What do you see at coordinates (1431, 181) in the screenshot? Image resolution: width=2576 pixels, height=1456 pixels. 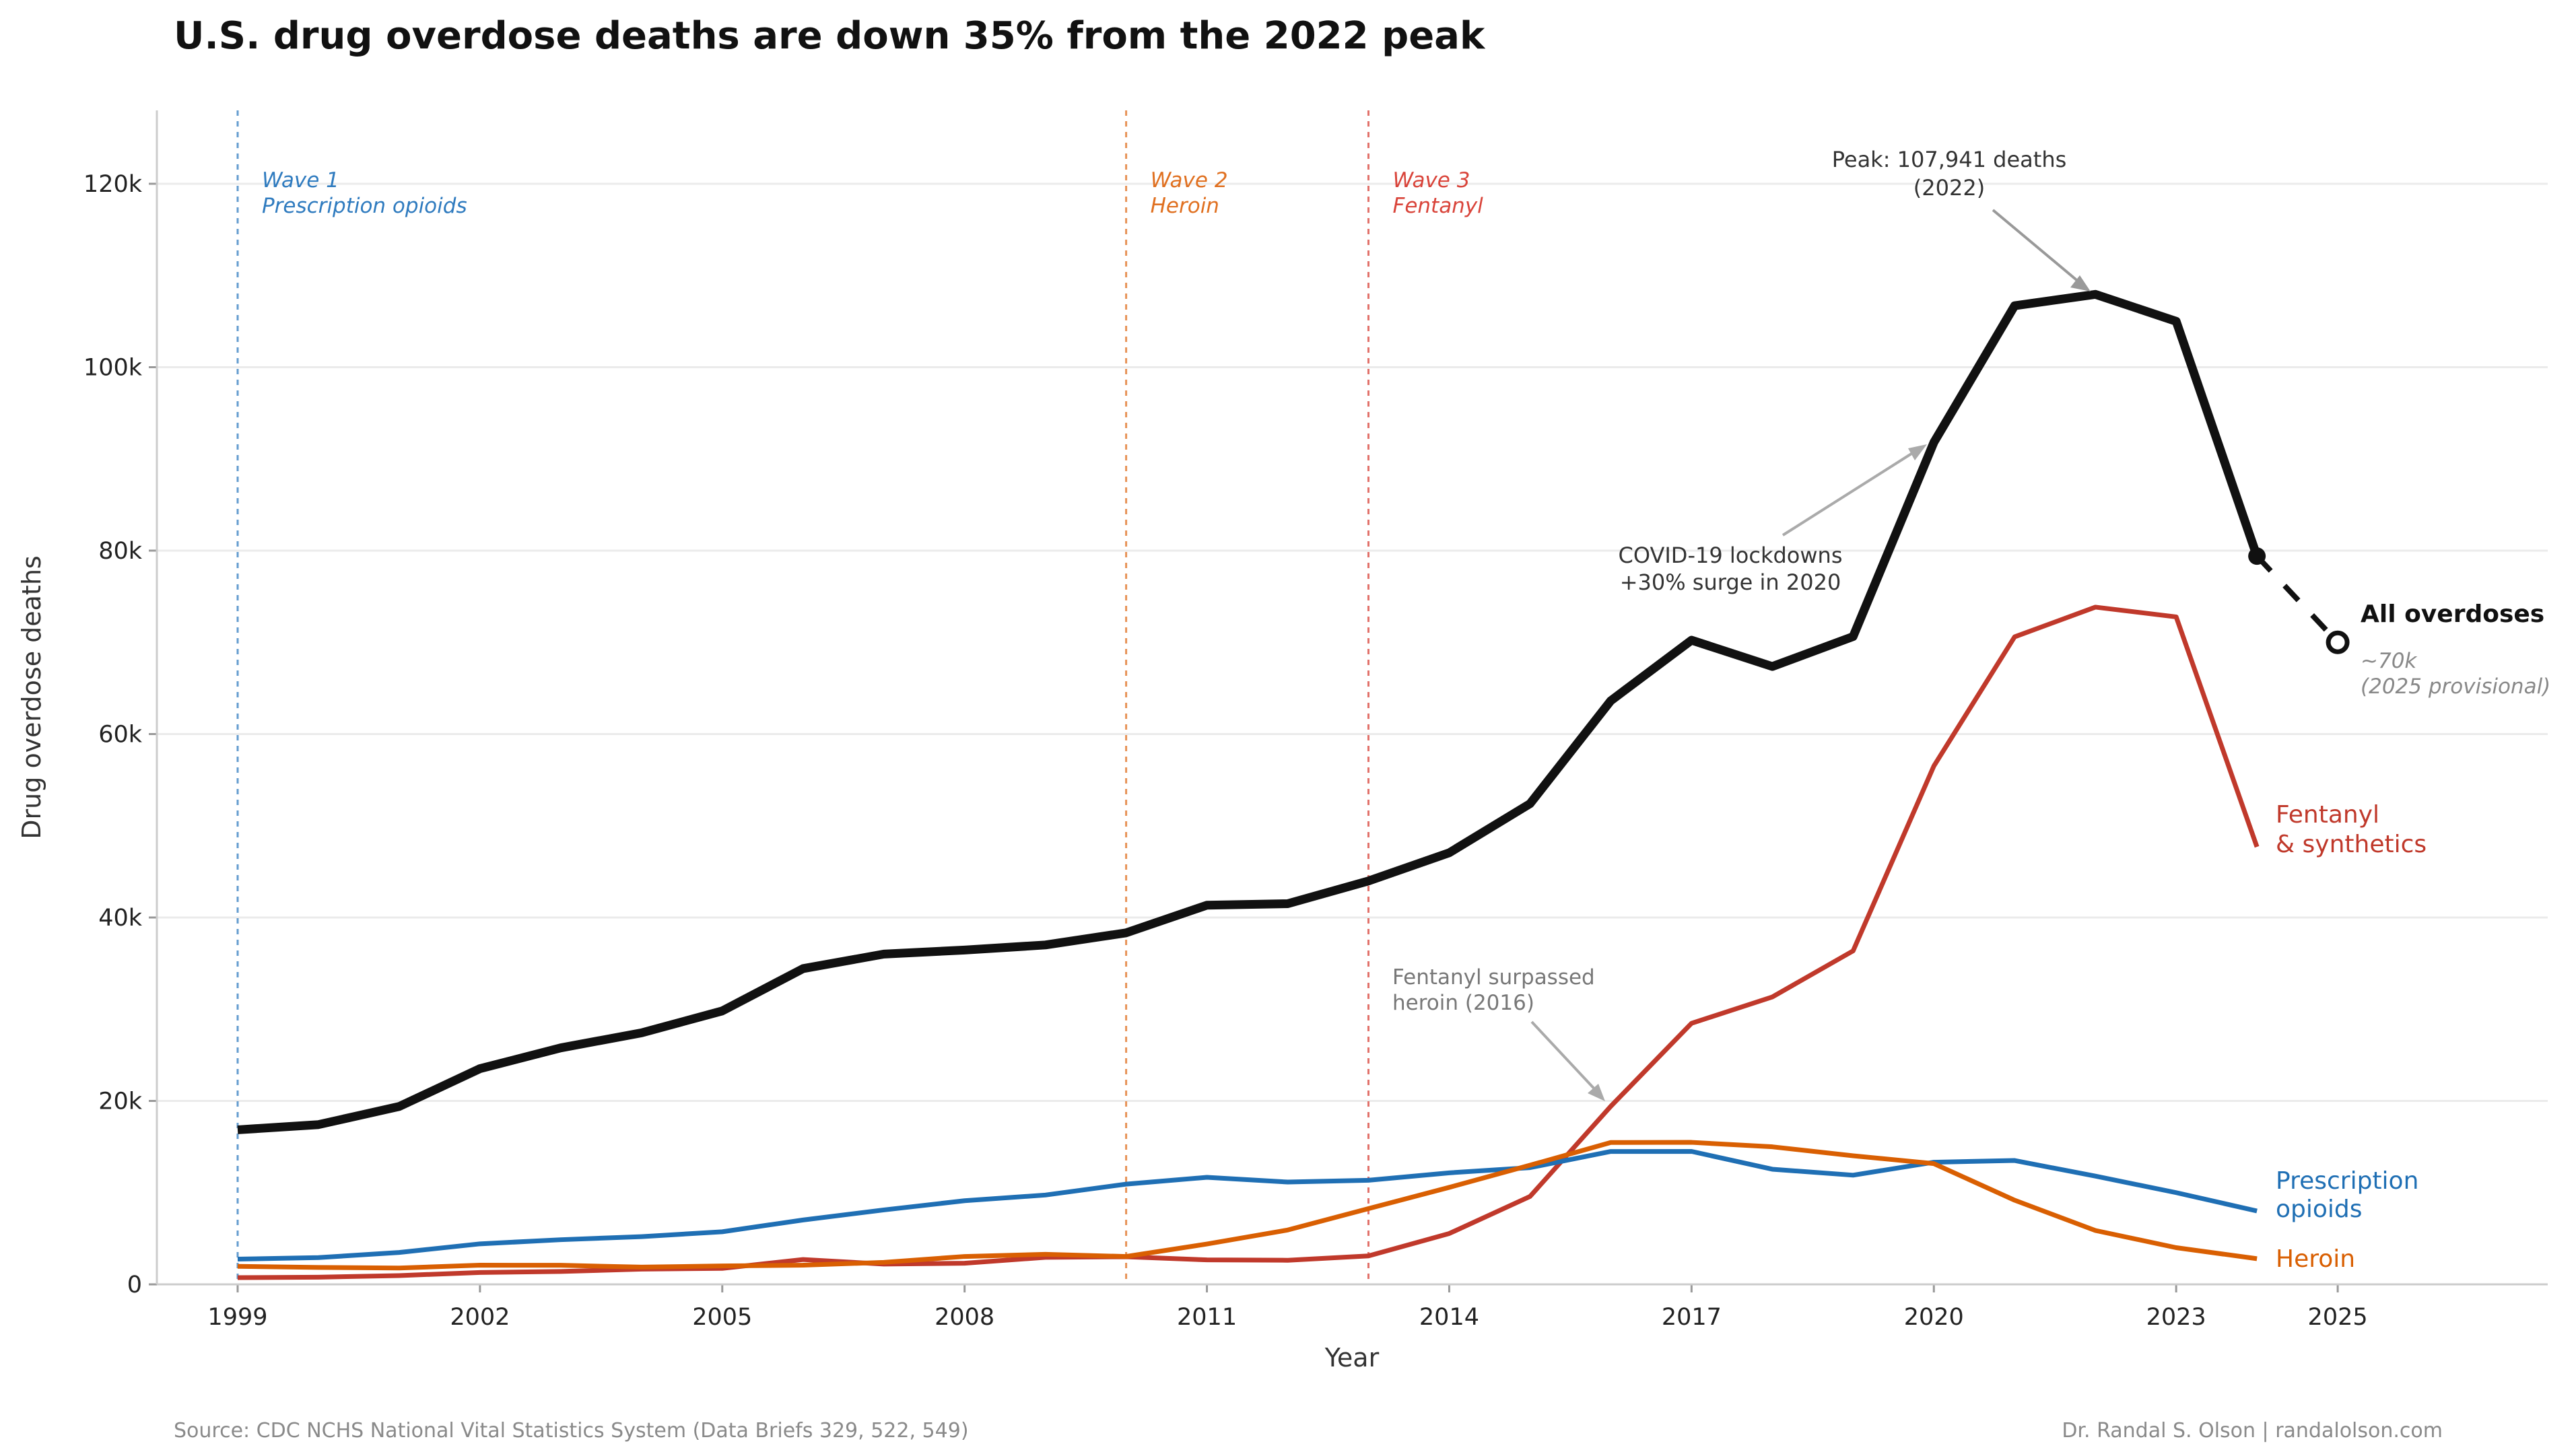 I see `wave-label-title: Wave 3` at bounding box center [1431, 181].